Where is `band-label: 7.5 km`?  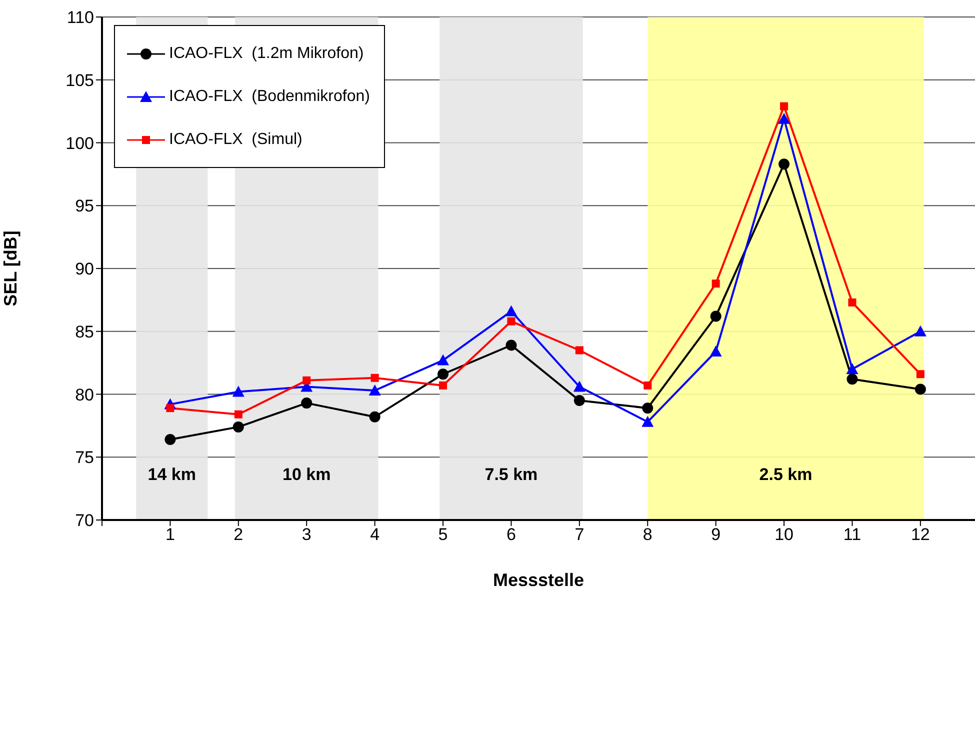 band-label: 7.5 km is located at coordinates (511, 474).